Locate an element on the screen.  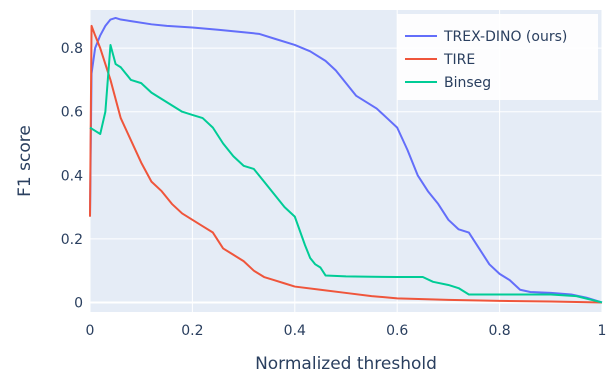
y-tick-label: 0.2 is located at coordinates (72, 240).